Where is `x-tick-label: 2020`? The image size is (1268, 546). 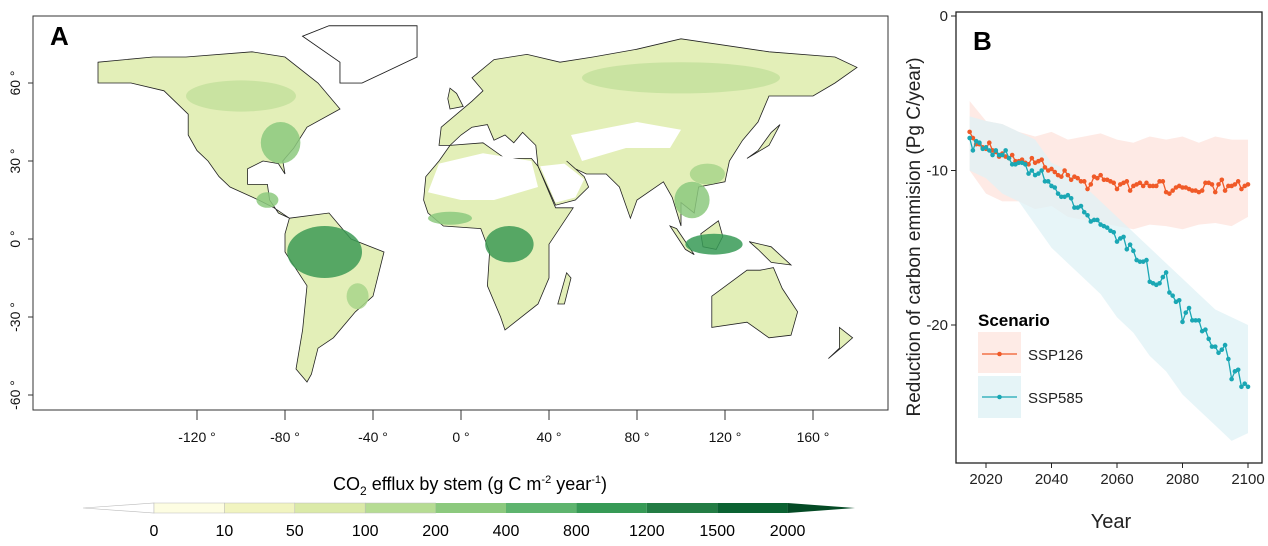 x-tick-label: 2020 is located at coordinates (985, 479).